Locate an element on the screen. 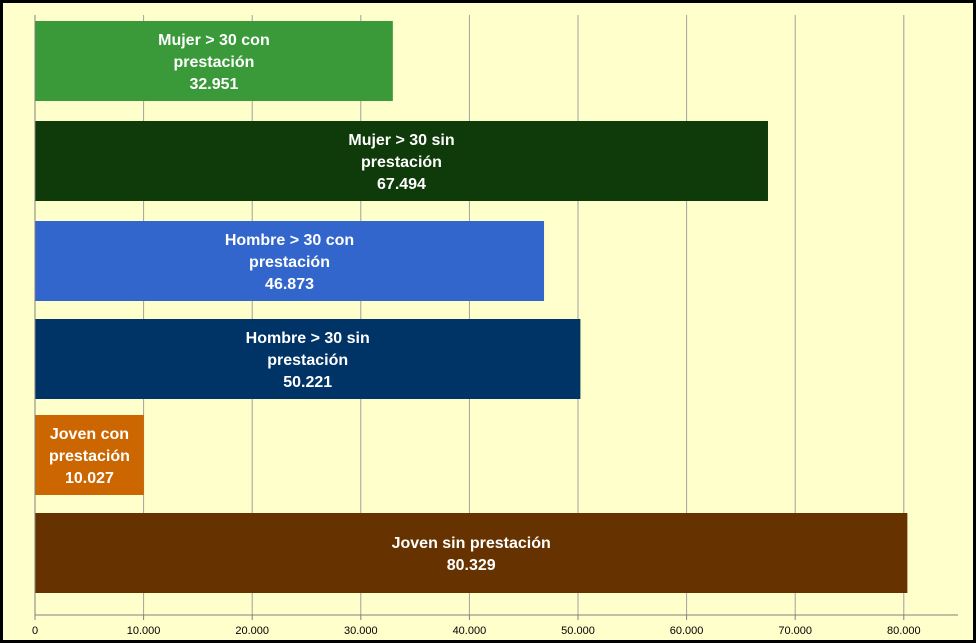  x-tick-label: 60.000 is located at coordinates (687, 631).